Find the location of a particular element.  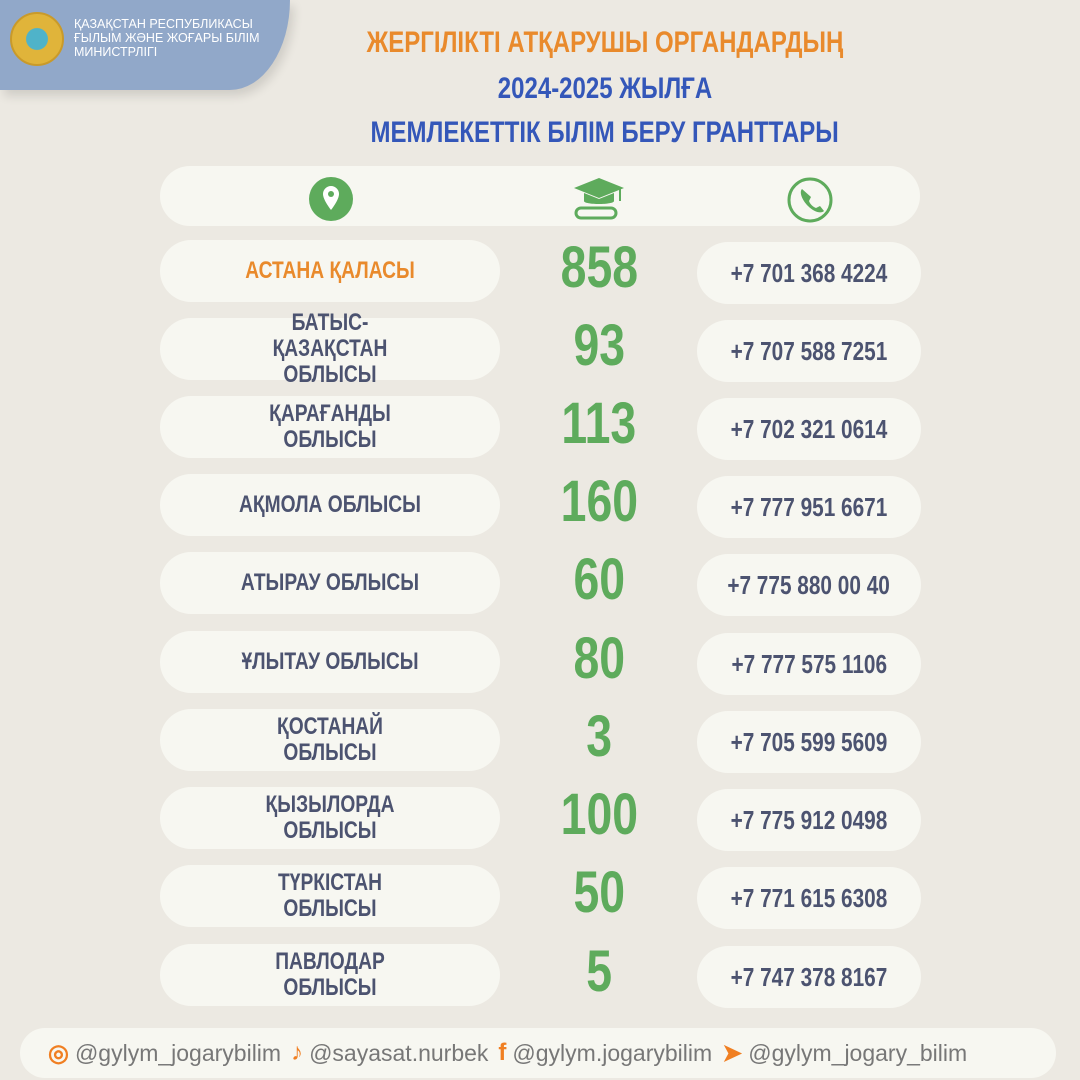

phone-number: +7 775 880 00 40 is located at coordinates (809, 585).